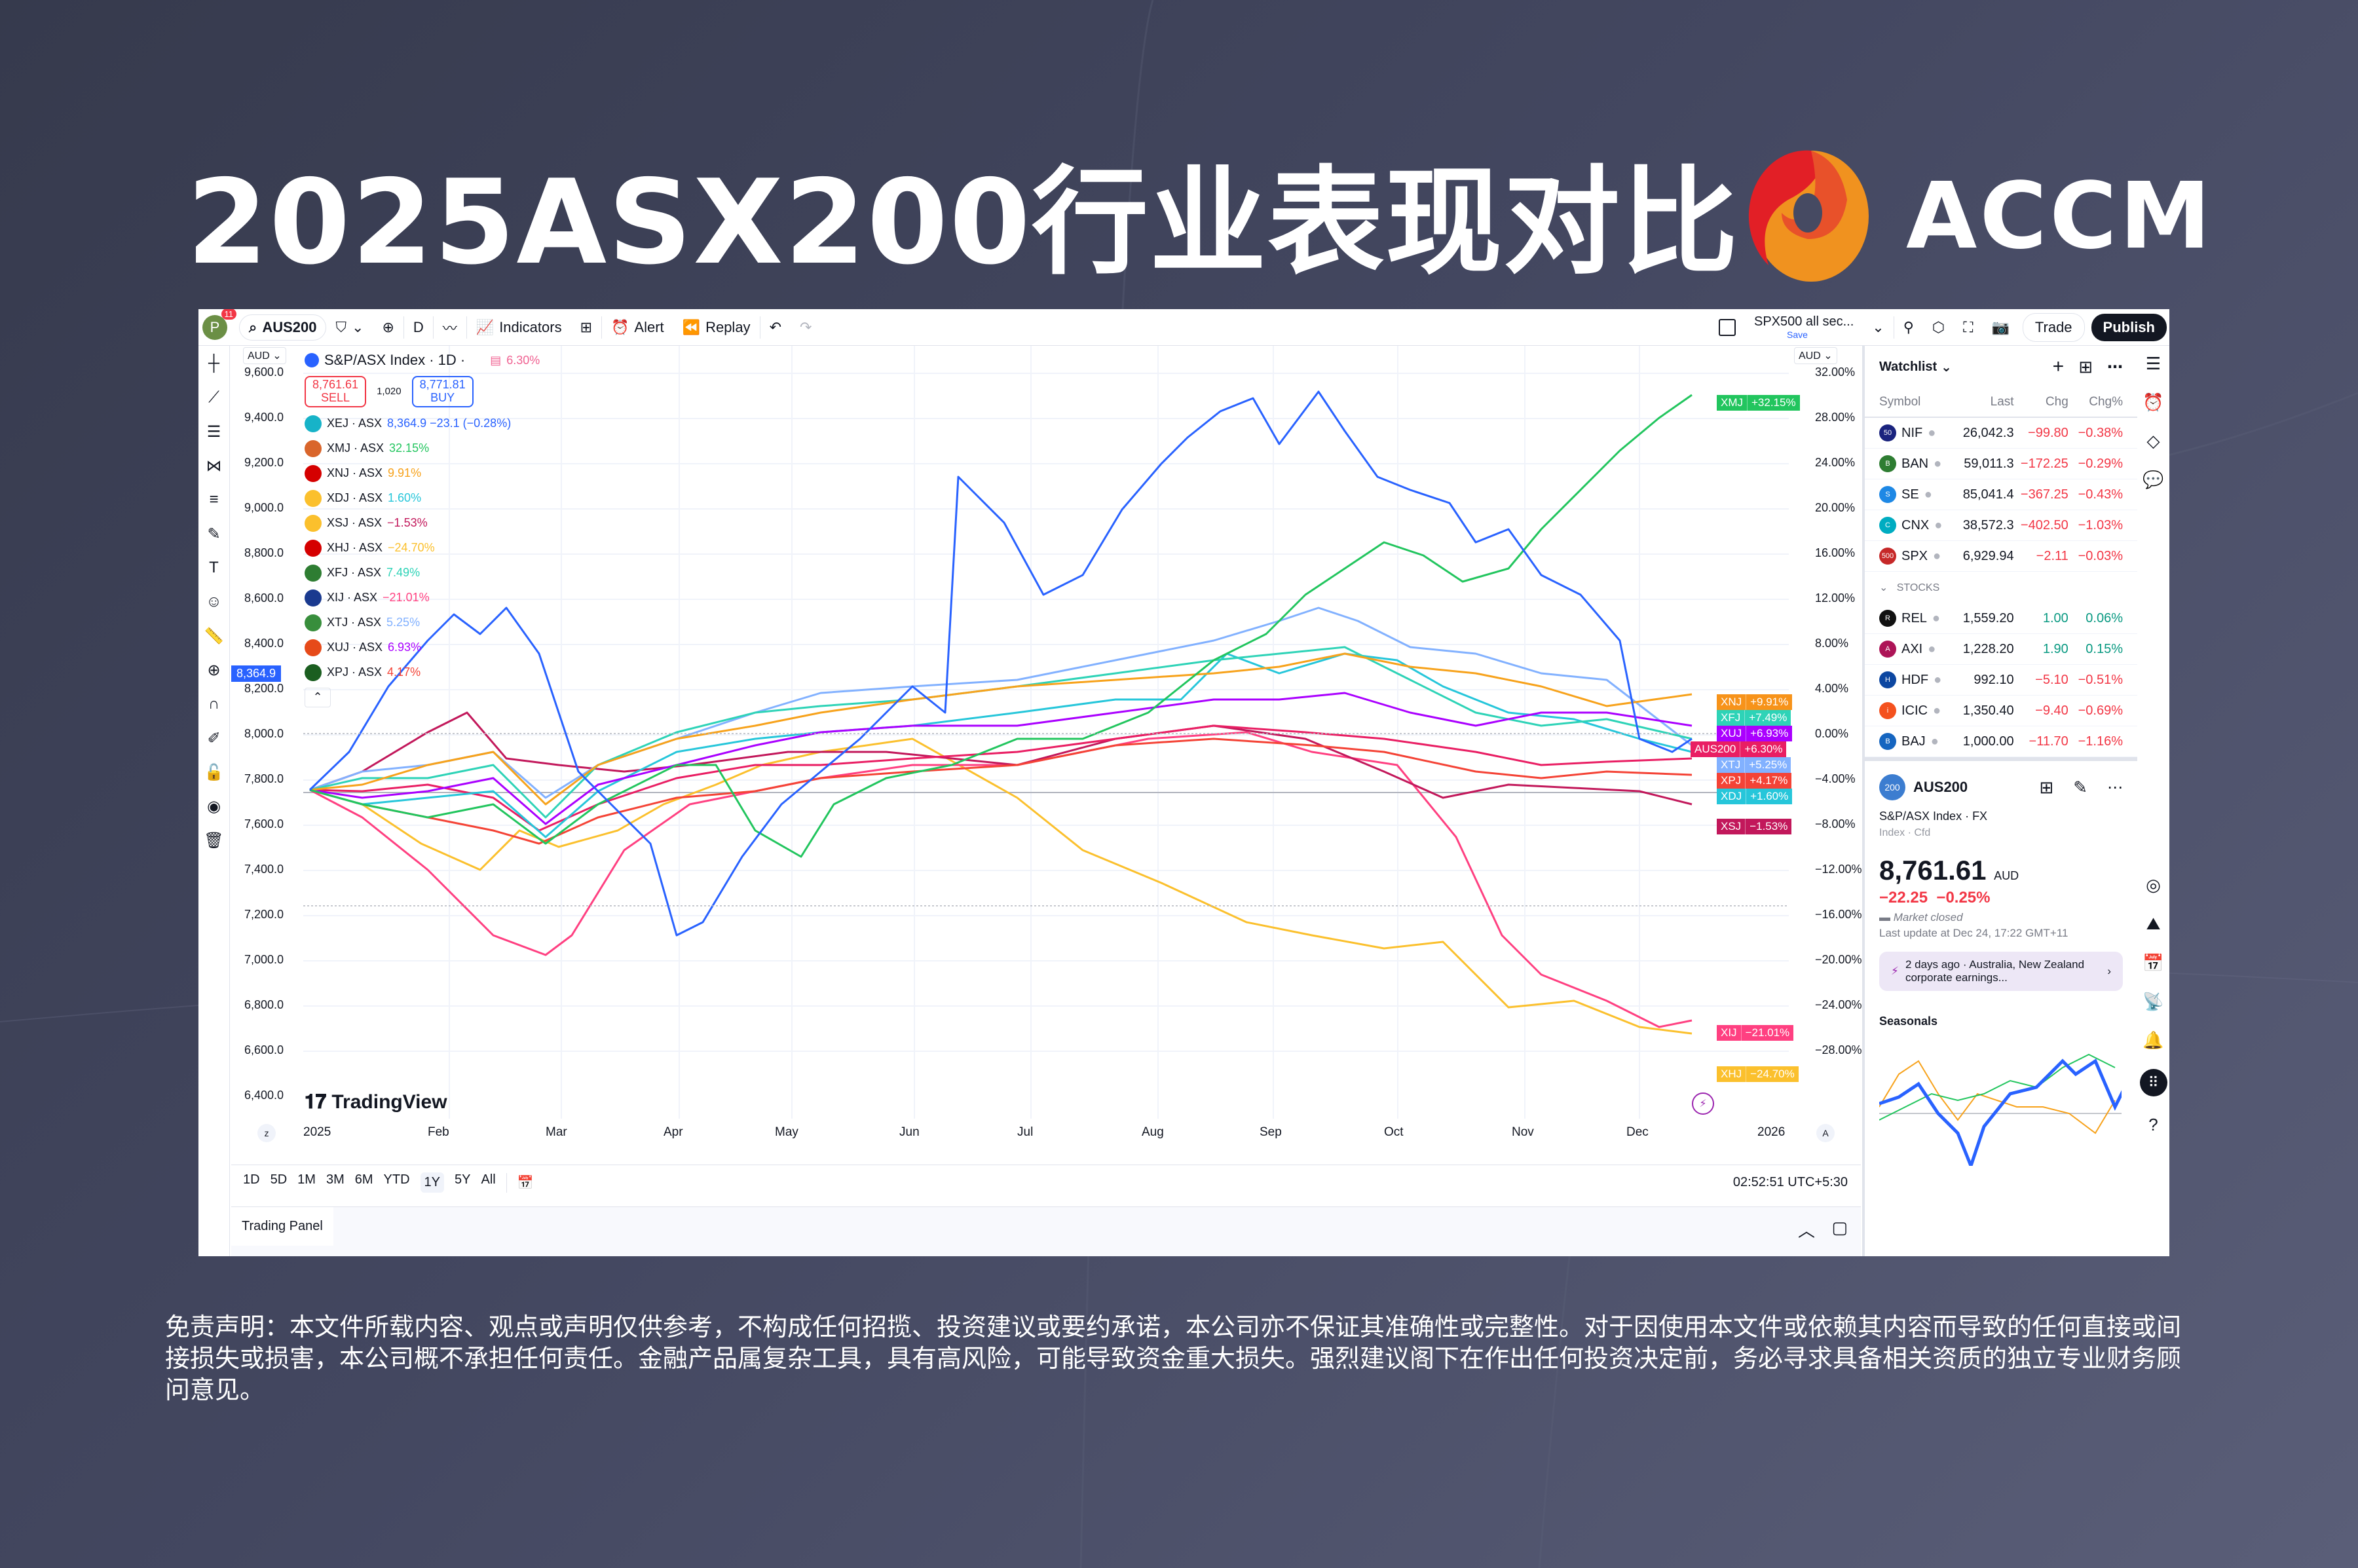 The image size is (2358, 1568). What do you see at coordinates (266, 1133) in the screenshot?
I see `goto-start-button: z` at bounding box center [266, 1133].